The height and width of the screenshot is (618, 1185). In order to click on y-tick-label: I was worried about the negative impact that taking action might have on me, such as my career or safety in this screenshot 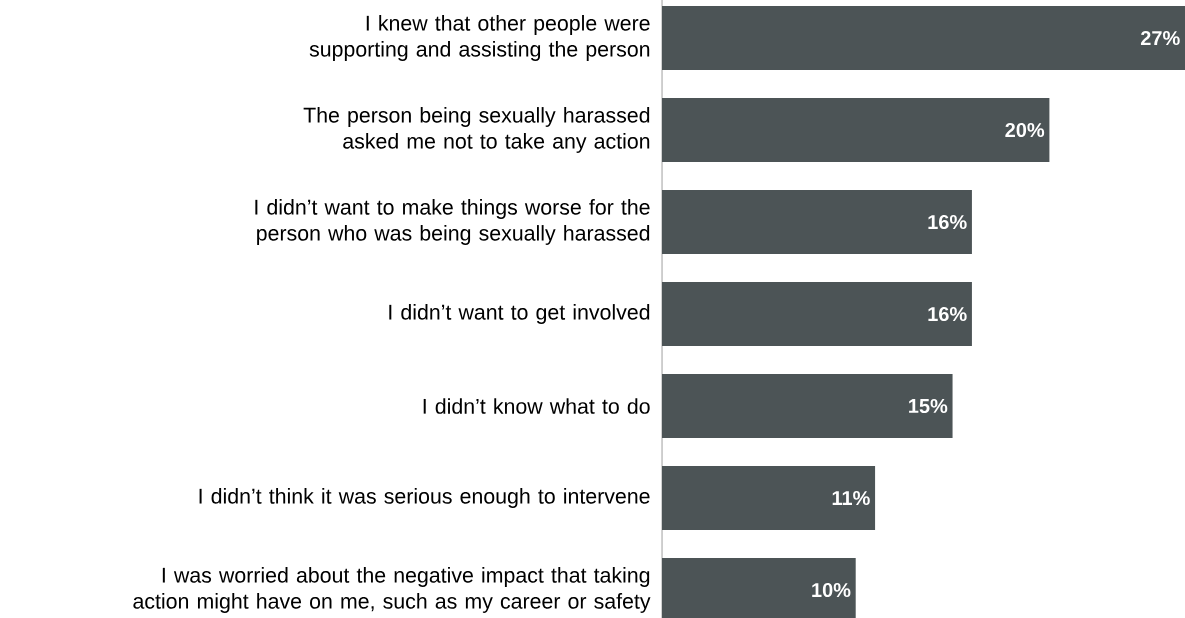, I will do `click(392, 590)`.